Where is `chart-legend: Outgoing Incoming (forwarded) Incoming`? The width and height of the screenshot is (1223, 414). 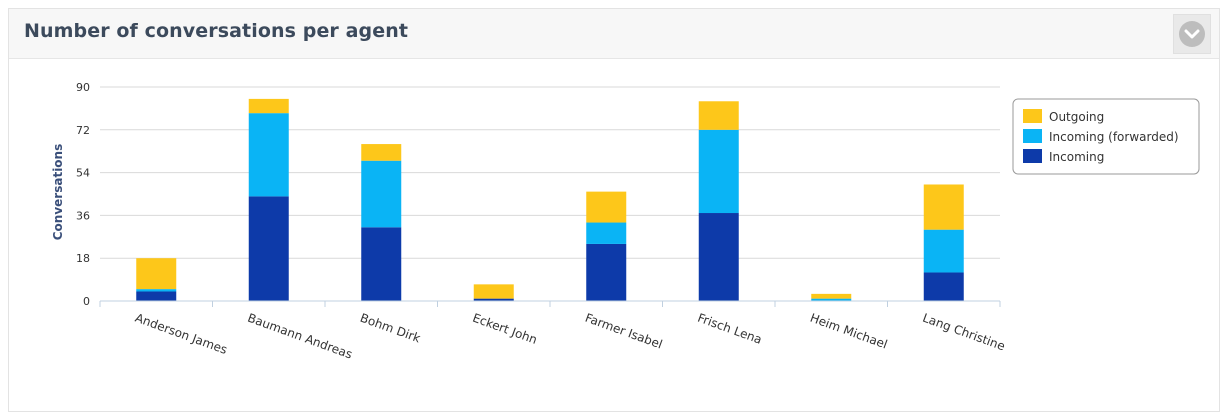
chart-legend: Outgoing Incoming (forwarded) Incoming is located at coordinates (1106, 136).